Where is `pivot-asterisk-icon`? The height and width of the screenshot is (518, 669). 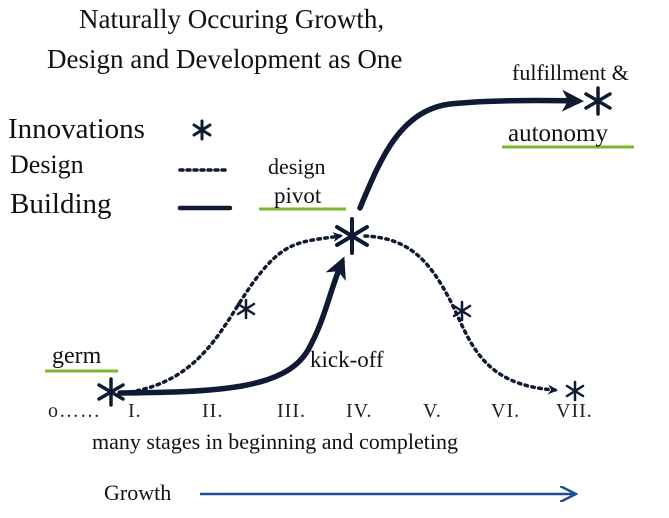
pivot-asterisk-icon is located at coordinates (352, 236).